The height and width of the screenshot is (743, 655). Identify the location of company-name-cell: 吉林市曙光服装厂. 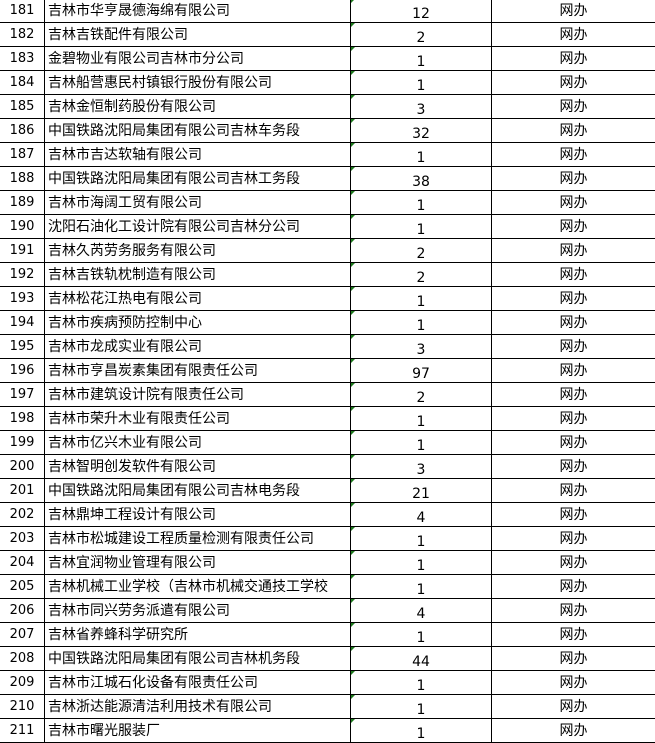
(198, 730).